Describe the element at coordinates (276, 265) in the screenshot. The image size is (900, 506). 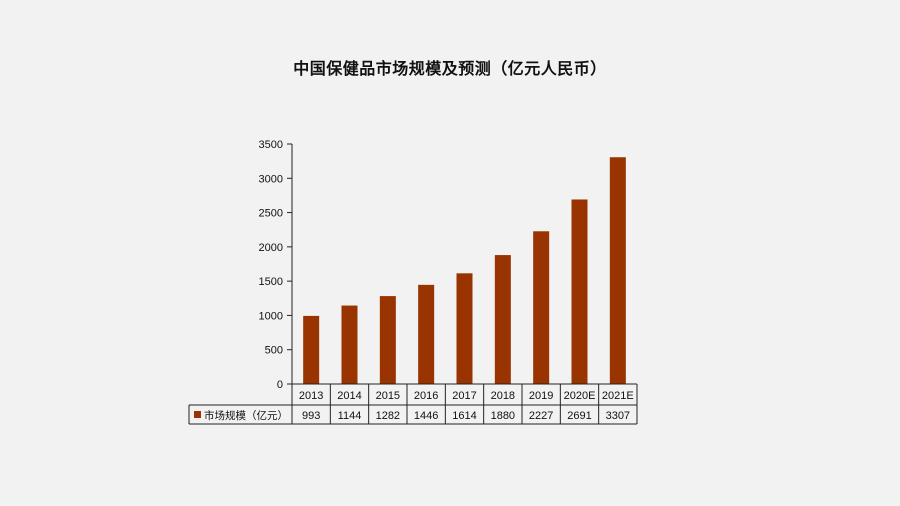
I see `y-axis: 0 500 1000 1500 2000 2500 3000 3500` at that location.